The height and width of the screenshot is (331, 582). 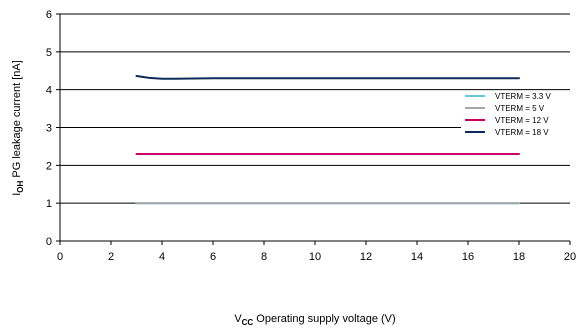 What do you see at coordinates (570, 257) in the screenshot?
I see `x-tick-label: 20` at bounding box center [570, 257].